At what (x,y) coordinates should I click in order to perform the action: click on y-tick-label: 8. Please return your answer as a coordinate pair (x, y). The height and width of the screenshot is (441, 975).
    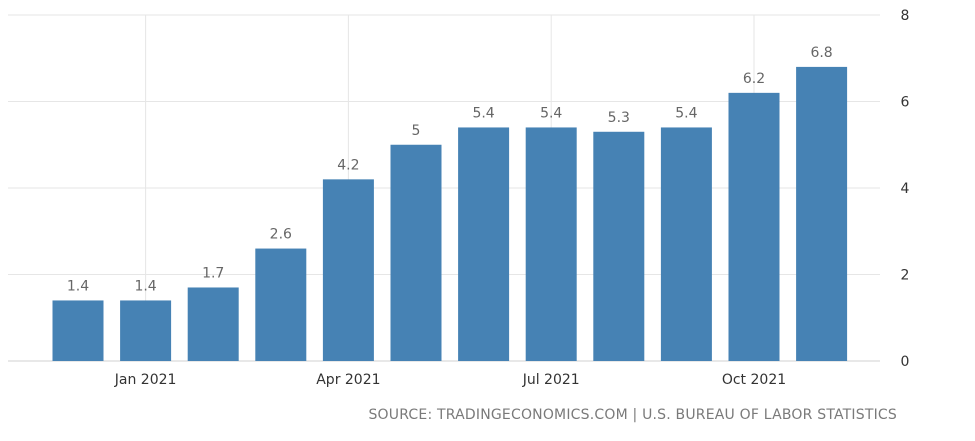
    Looking at the image, I should click on (905, 16).